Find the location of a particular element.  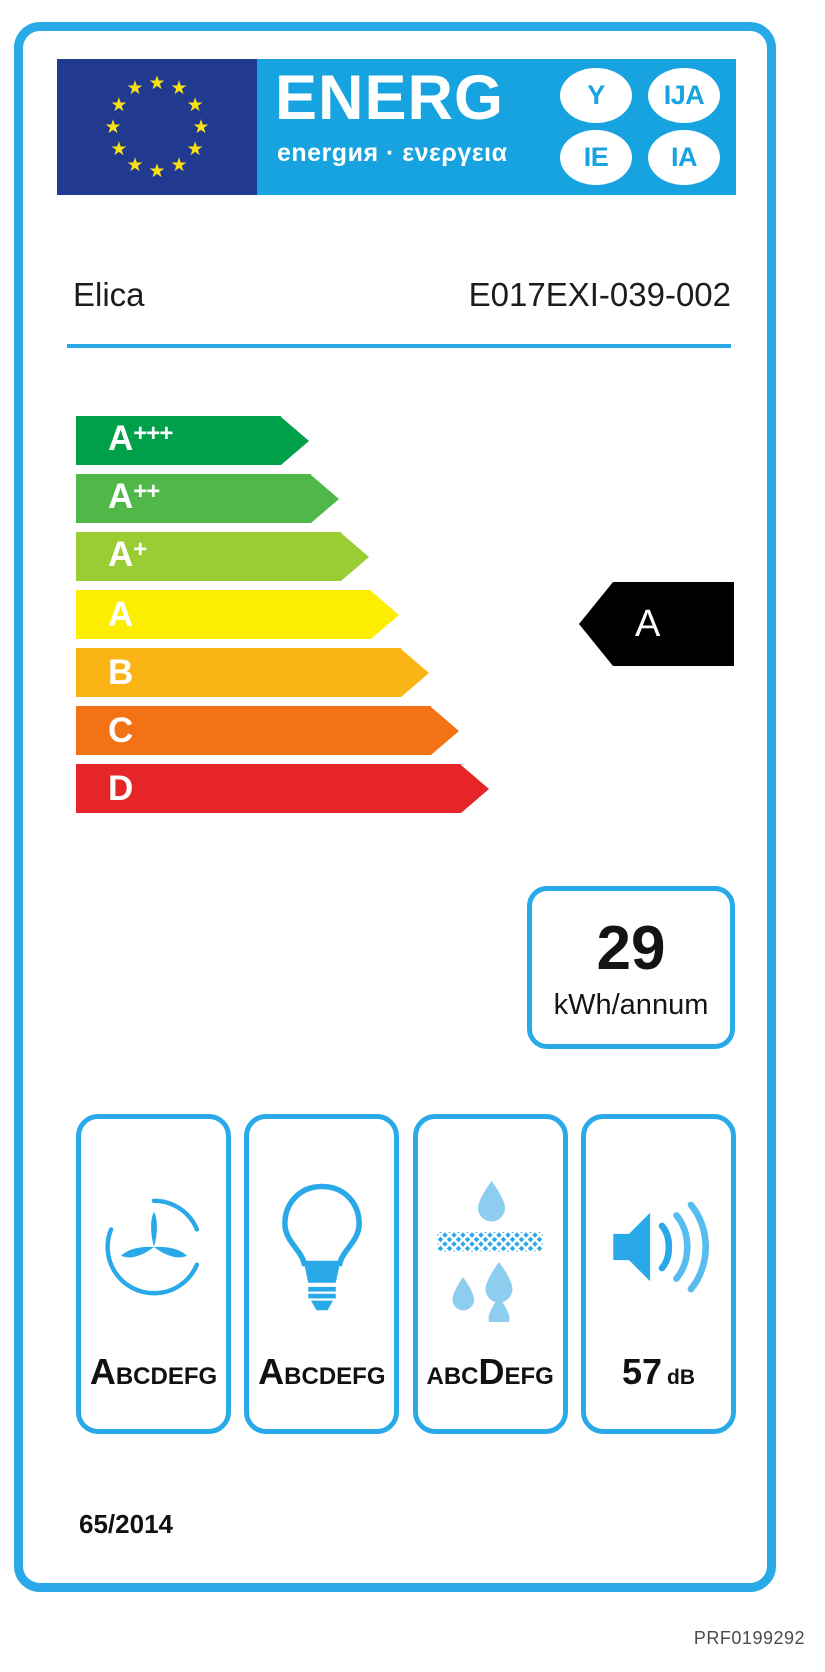

energ-wordmark: ENERG is located at coordinates (390, 98).